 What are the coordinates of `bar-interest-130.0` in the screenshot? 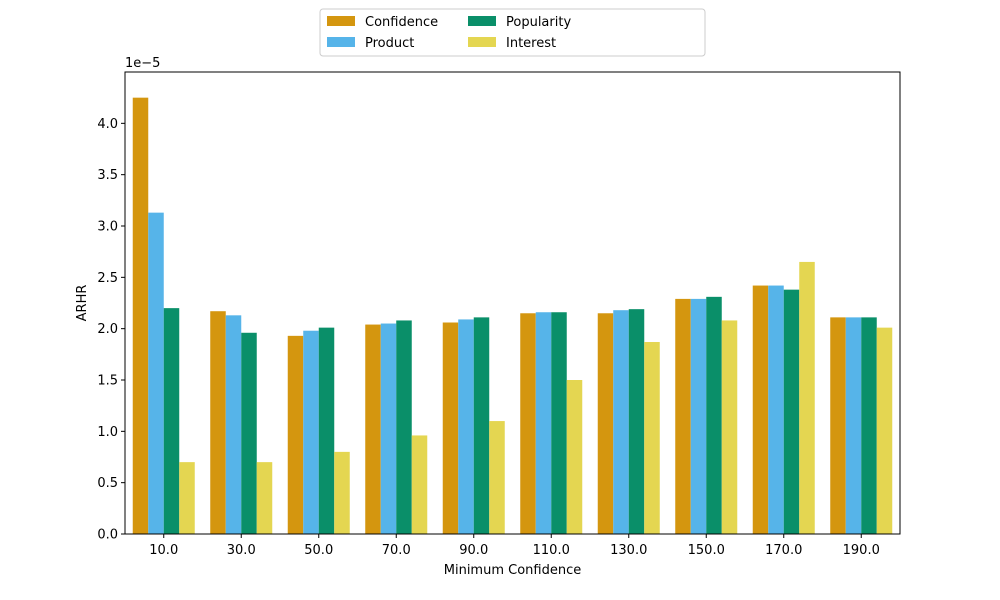 It's located at (652, 438).